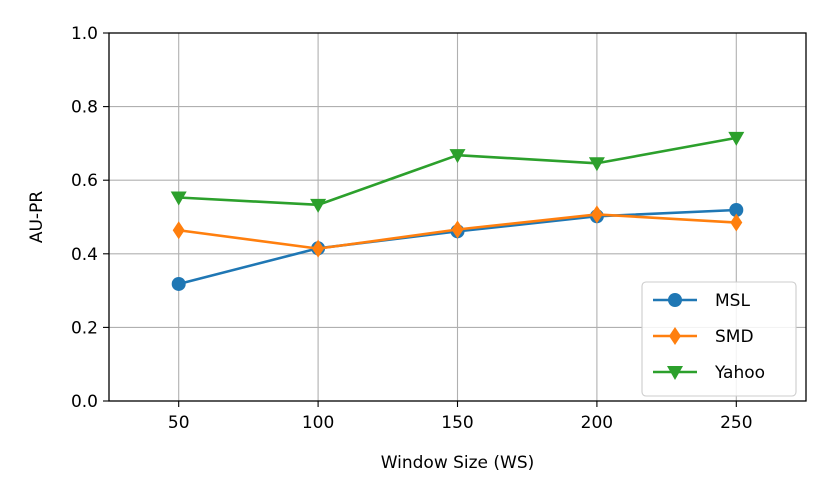 The width and height of the screenshot is (830, 498). I want to click on y-tick-label: 1.0, so click(84, 34).